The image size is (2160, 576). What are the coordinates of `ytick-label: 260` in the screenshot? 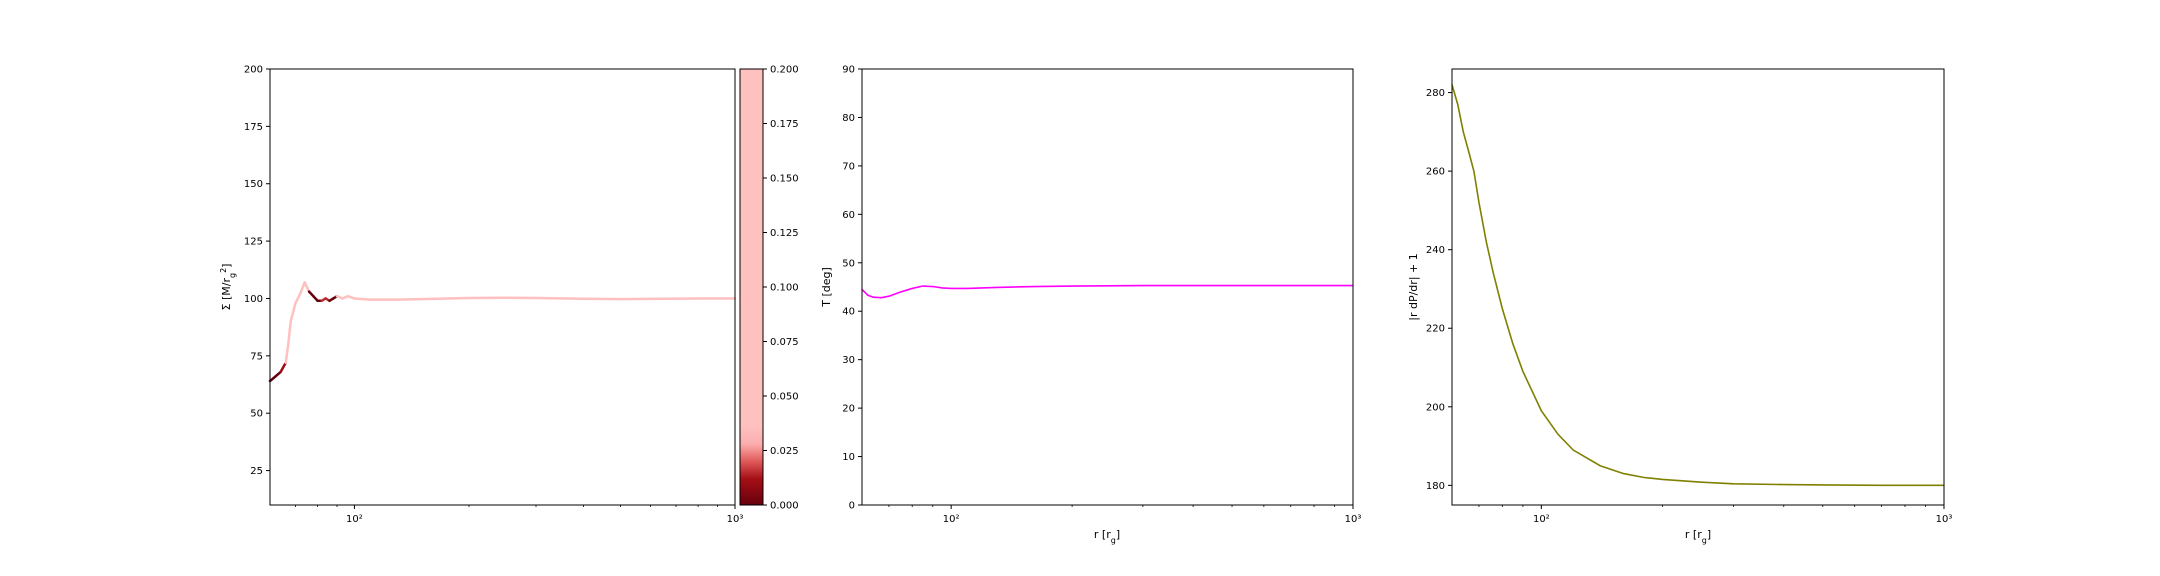 It's located at (1435, 172).